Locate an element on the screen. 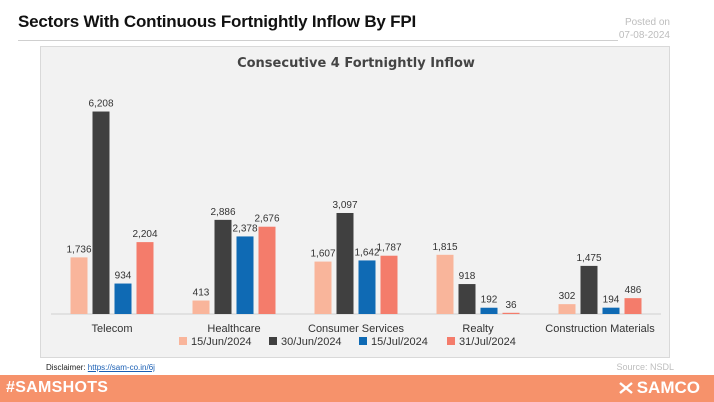 The image size is (714, 402). data-label: 2,204 is located at coordinates (144, 234).